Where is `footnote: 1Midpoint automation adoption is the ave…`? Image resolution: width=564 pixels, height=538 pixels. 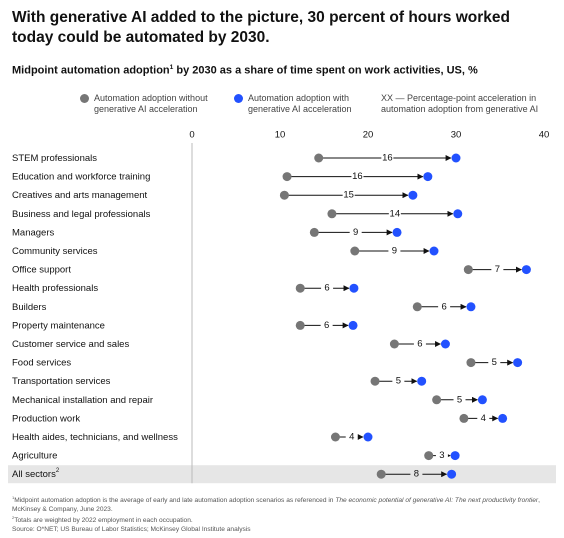
footnote: 1Midpoint automation adoption is the ave… is located at coordinates (284, 504).